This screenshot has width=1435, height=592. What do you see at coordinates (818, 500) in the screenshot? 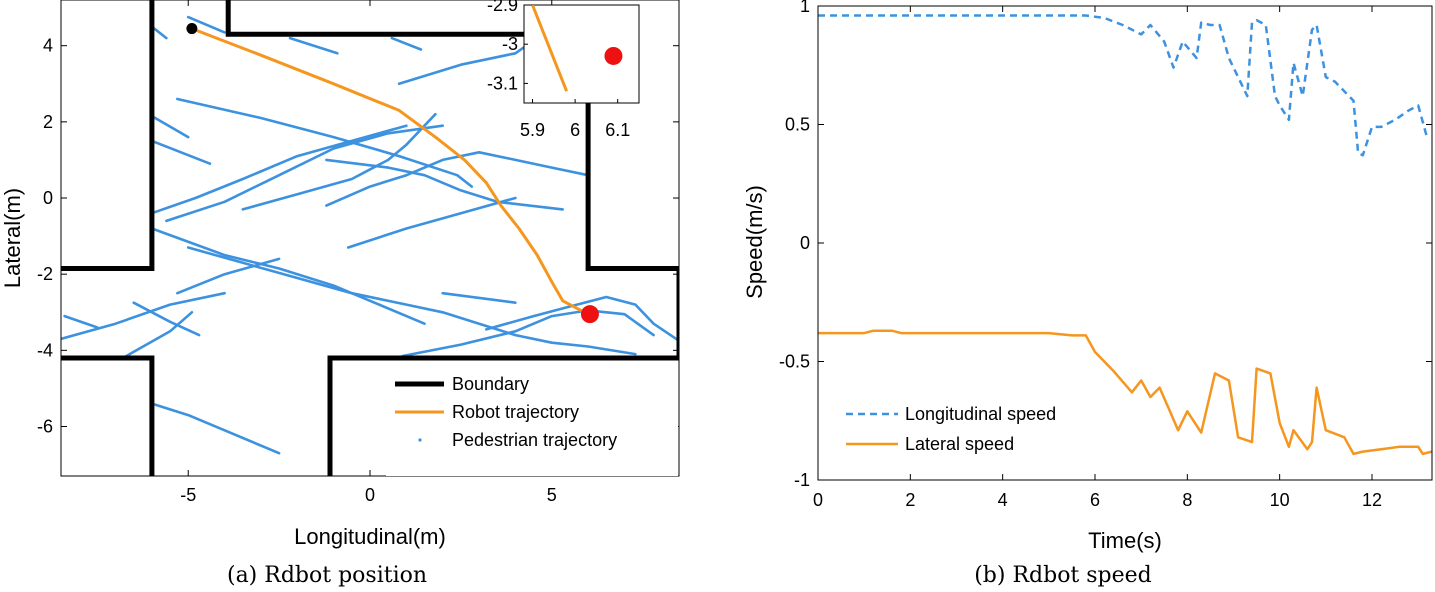
I see `x-tick-label-b: 0` at bounding box center [818, 500].